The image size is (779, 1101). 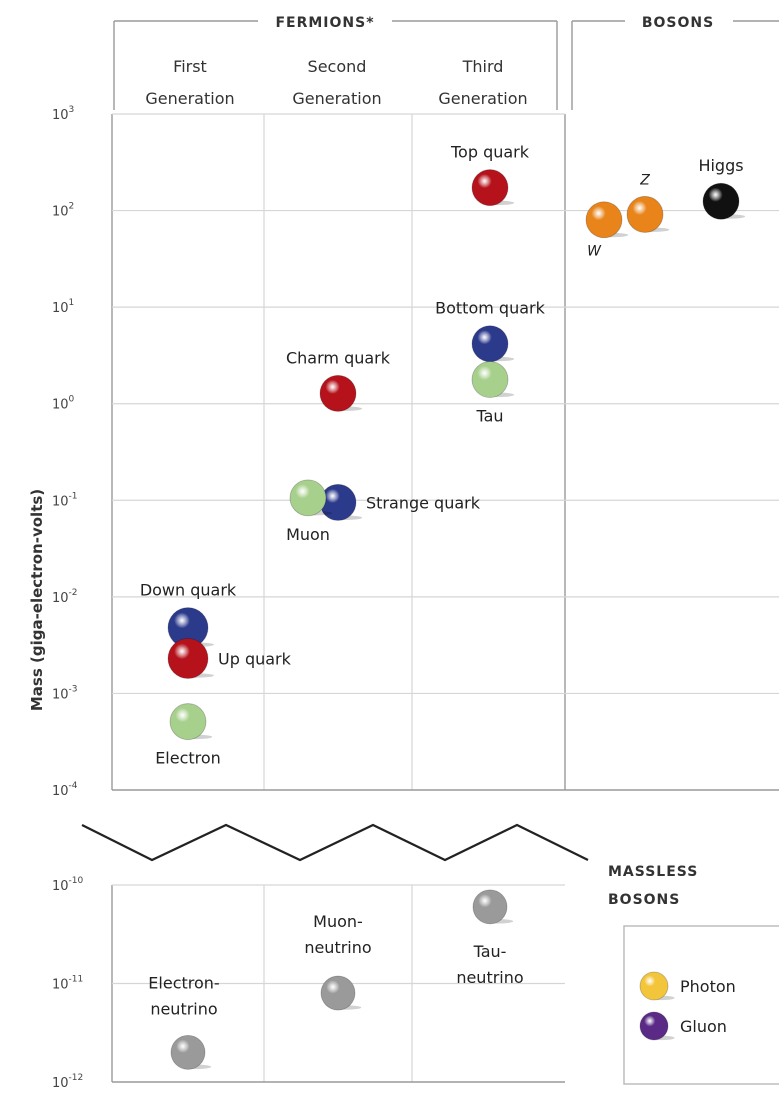 I want to click on w-label: W, so click(x=594, y=252).